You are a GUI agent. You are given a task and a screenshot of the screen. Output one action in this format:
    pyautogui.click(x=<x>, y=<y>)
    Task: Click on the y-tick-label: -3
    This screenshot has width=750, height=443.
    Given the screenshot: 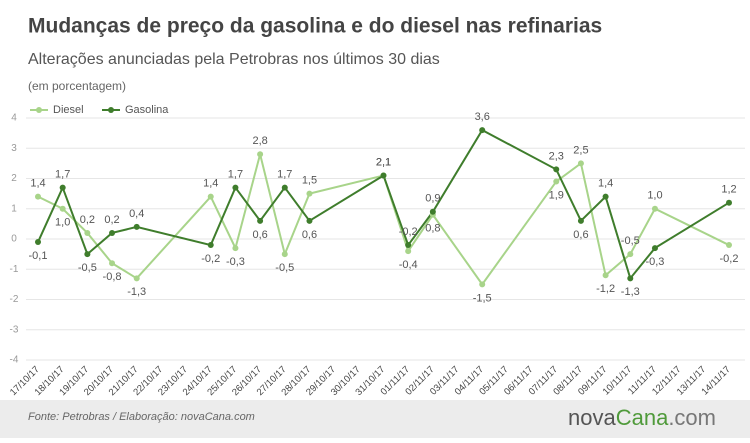 What is the action you would take?
    pyautogui.click(x=14, y=329)
    